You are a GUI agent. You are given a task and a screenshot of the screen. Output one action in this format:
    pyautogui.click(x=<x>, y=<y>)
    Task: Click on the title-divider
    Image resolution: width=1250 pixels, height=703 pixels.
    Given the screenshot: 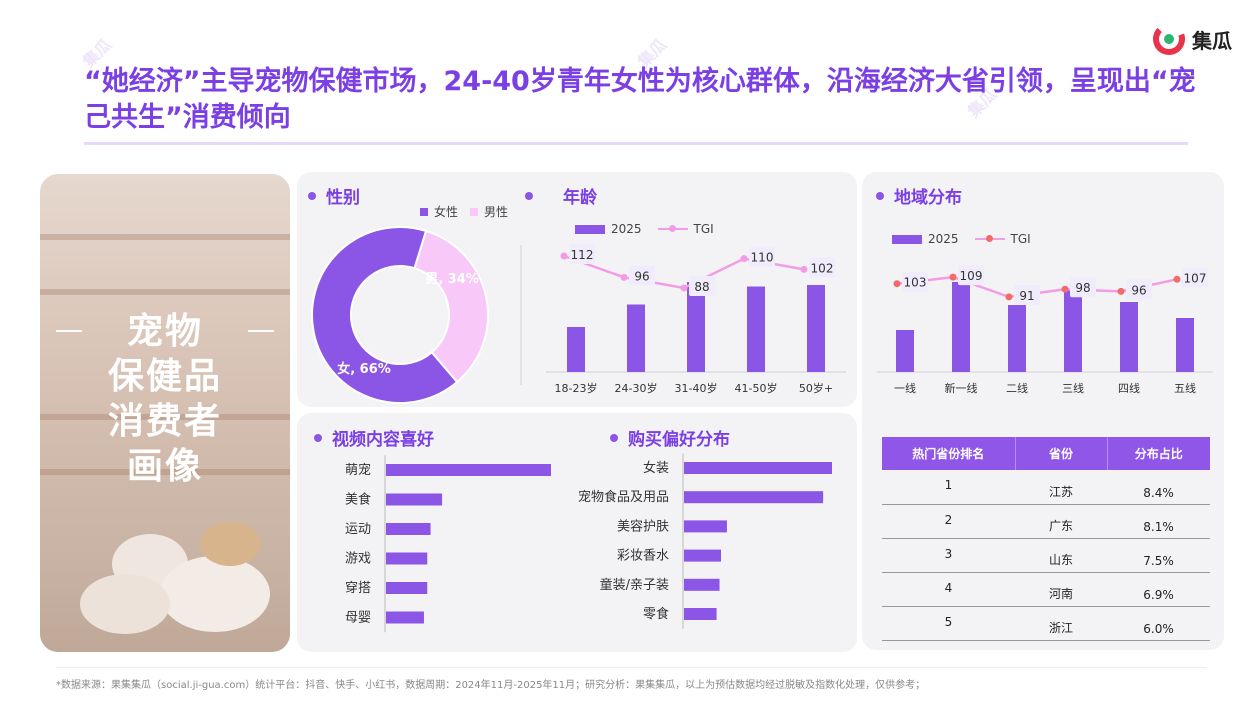 What is the action you would take?
    pyautogui.click(x=636, y=143)
    